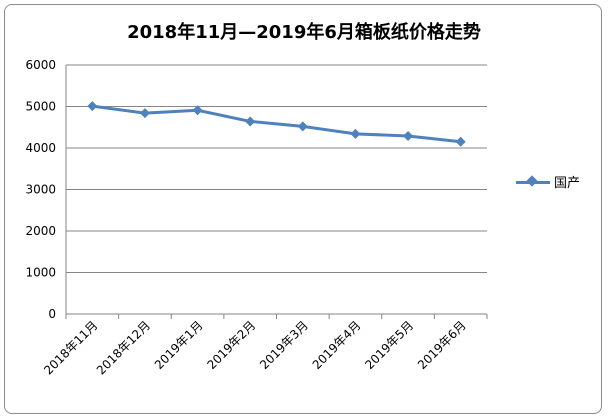  I want to click on y-tick-label: 0, so click(52, 314).